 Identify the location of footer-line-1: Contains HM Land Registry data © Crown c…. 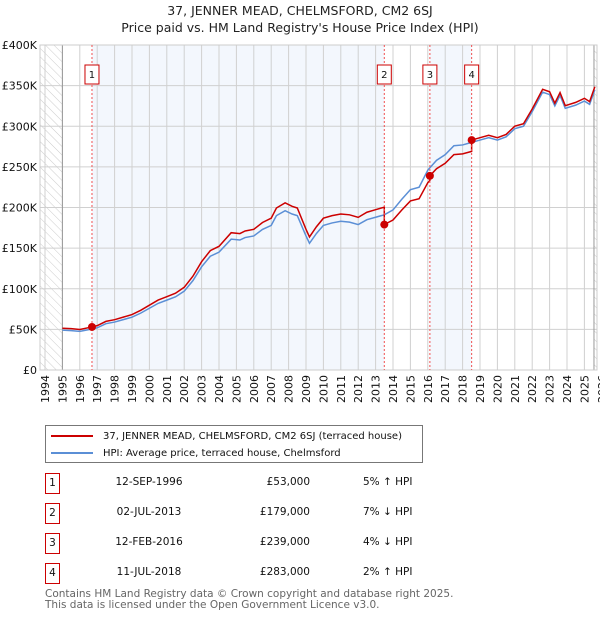
(249, 594).